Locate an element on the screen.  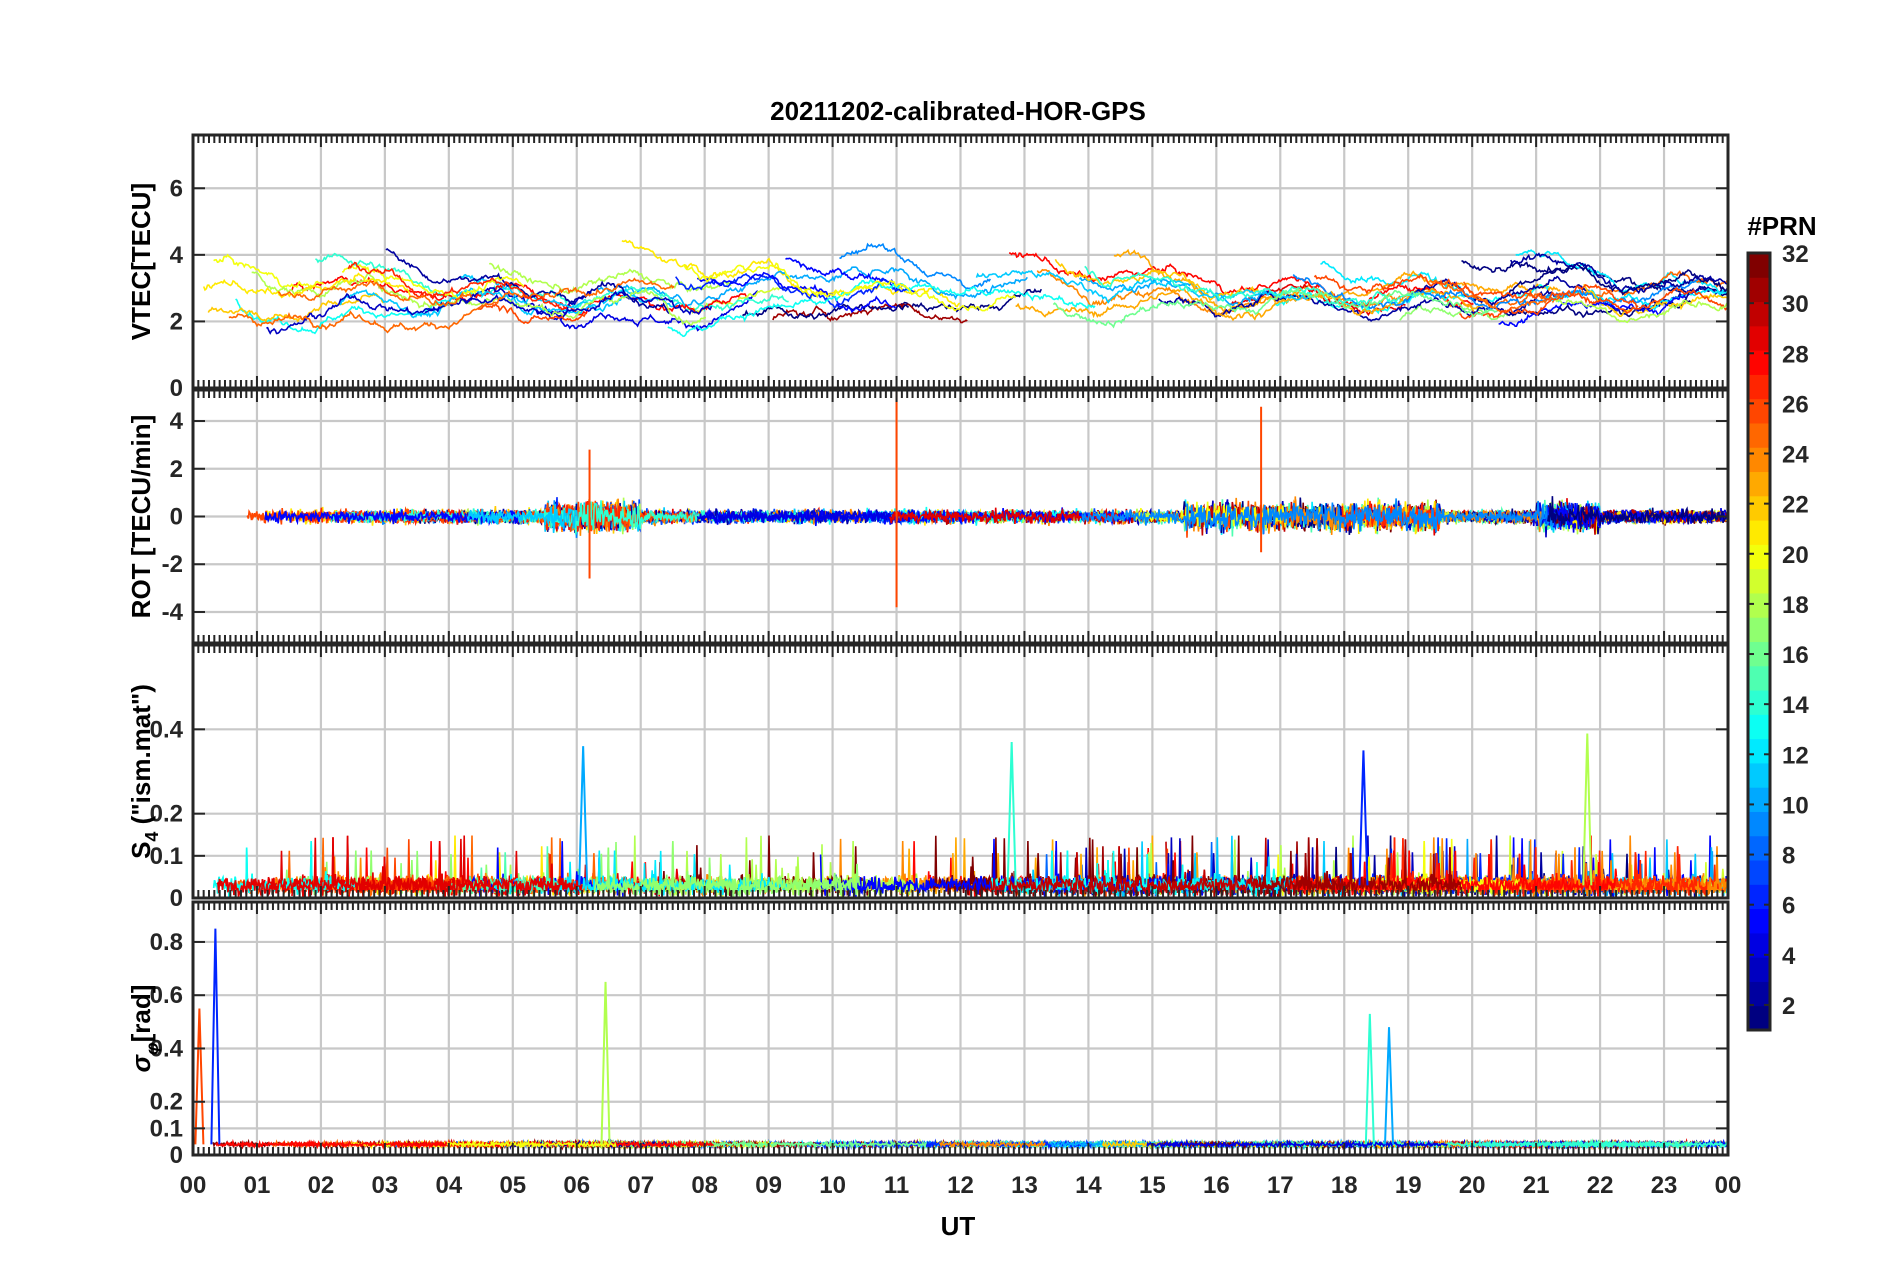
y-tick-label: 0.2 is located at coordinates (166, 1102).